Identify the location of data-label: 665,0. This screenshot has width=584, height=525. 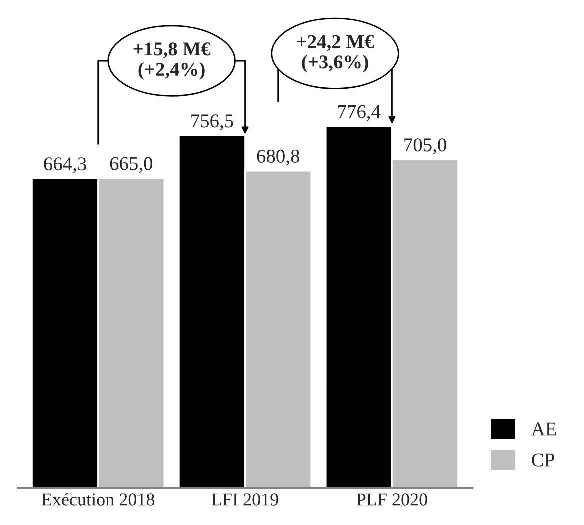
(131, 165).